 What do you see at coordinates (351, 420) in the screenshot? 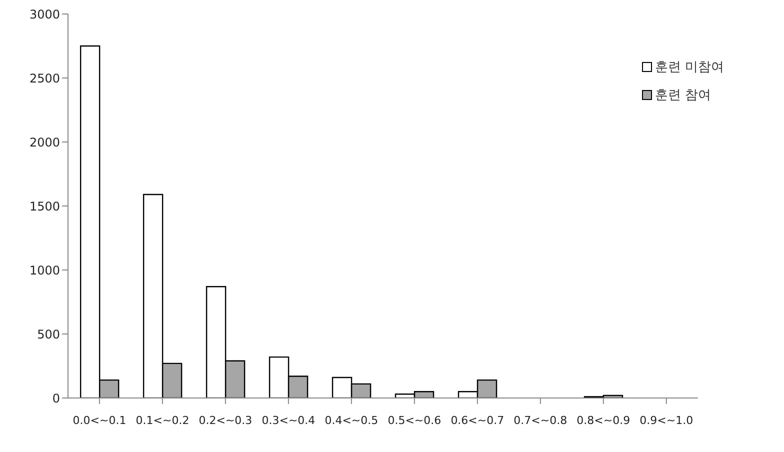
I see `x-tick-label: 0.4<~0.5` at bounding box center [351, 420].